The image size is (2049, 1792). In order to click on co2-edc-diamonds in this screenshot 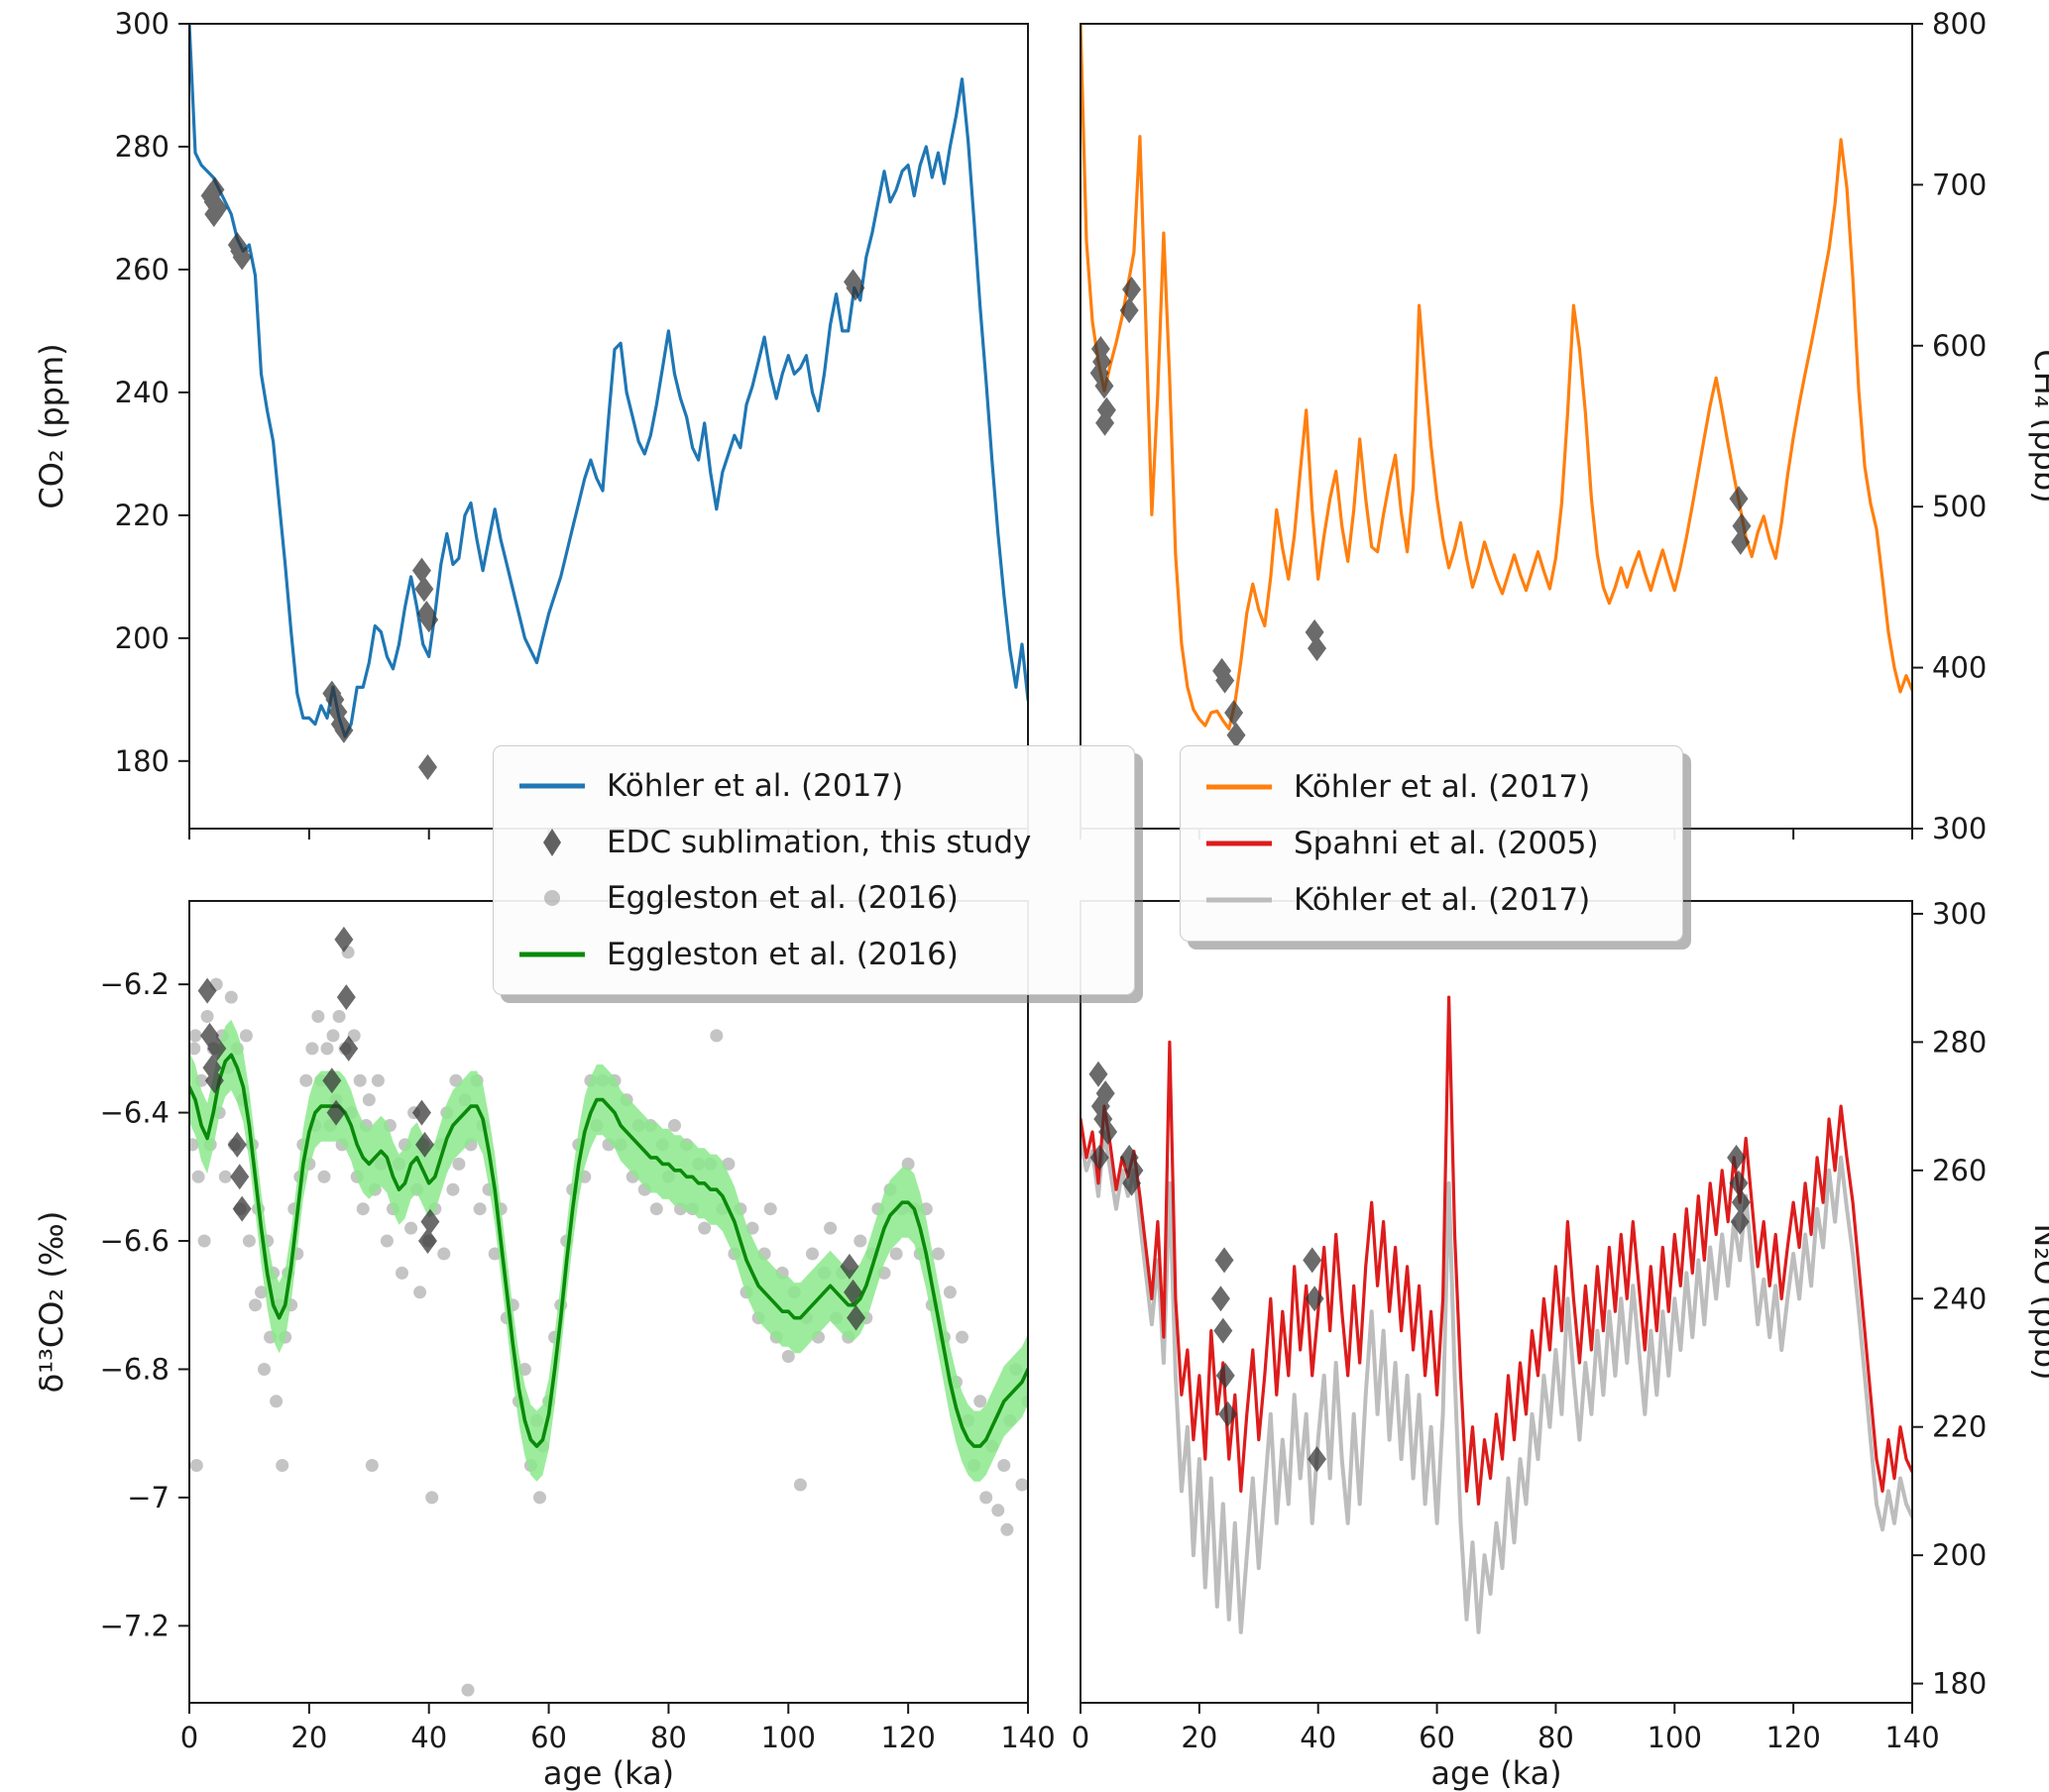, I will do `click(532, 478)`.